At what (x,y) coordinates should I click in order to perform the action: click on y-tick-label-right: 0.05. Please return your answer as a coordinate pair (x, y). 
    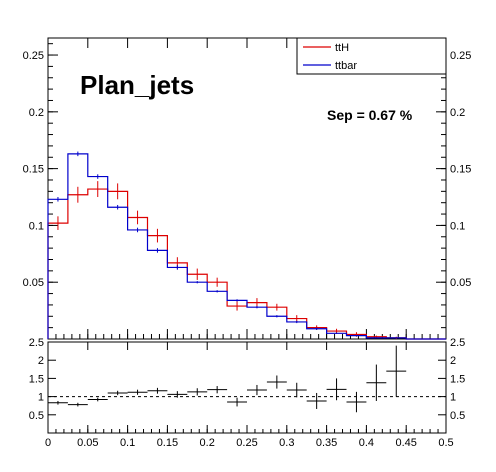
    Looking at the image, I should click on (460, 283).